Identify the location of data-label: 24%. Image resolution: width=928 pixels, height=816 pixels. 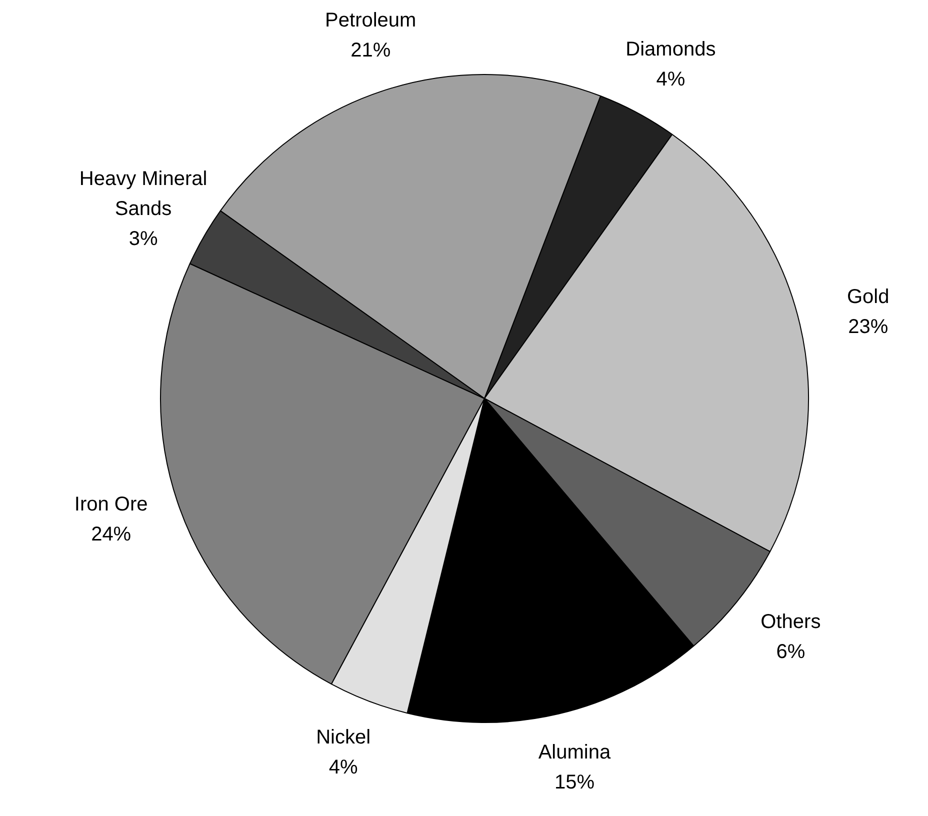
(111, 534).